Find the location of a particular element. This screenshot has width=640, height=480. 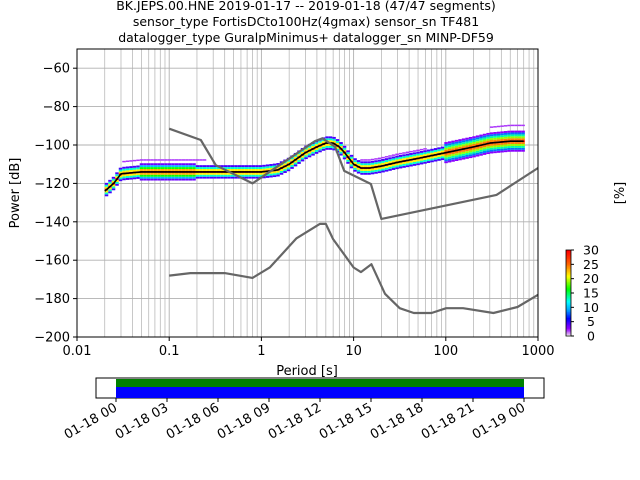

timebar-tick-label: 01-18 15 is located at coordinates (346, 421).